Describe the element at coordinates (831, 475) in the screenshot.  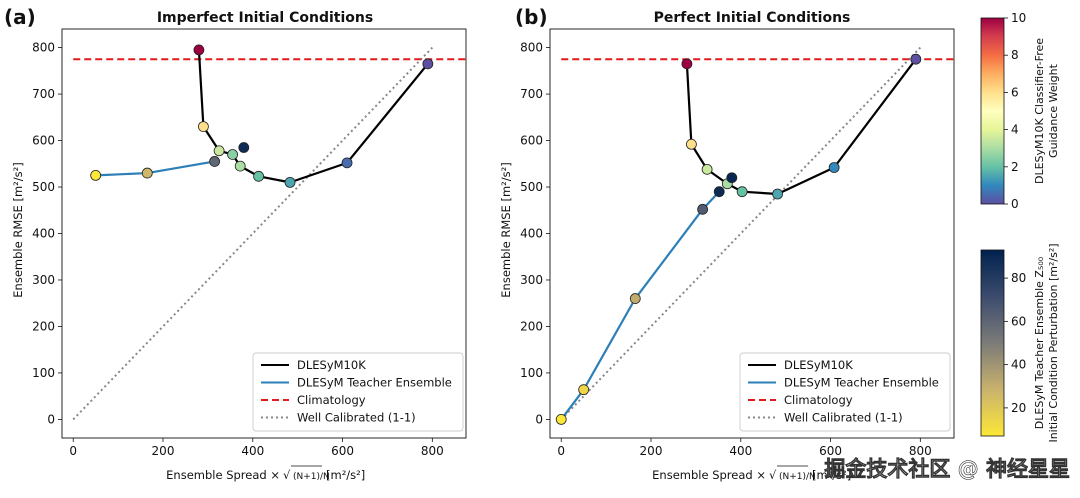
I see `panel-b-xlabel-units: [m²/s²]` at that location.